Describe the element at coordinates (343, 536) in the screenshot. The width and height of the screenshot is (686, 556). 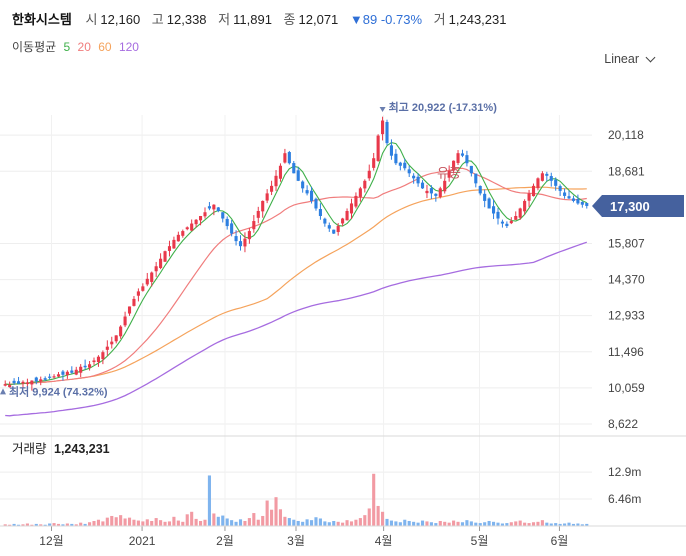
I see `date-axis: 12월 2021 2월 3월 4월 5월 6월` at that location.